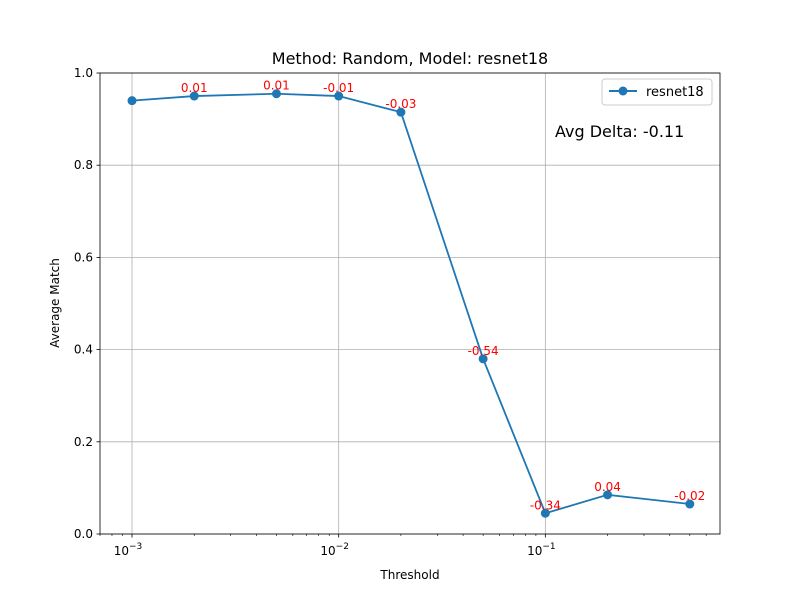  Describe the element at coordinates (338, 88) in the screenshot. I see `delta-label: -0.01` at that location.